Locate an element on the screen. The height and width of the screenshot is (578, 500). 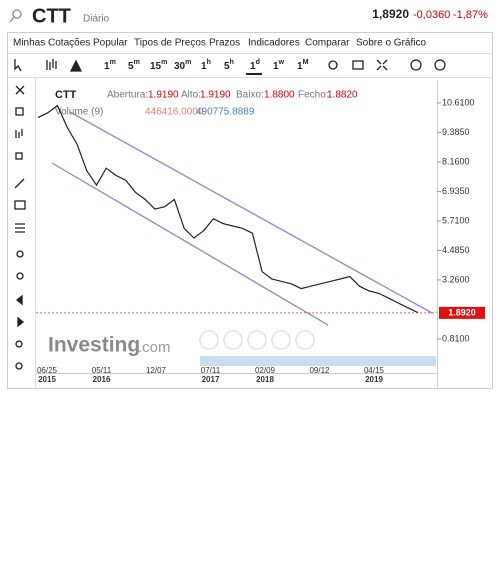
y-tick-label: 9.3850 is located at coordinates (456, 132).